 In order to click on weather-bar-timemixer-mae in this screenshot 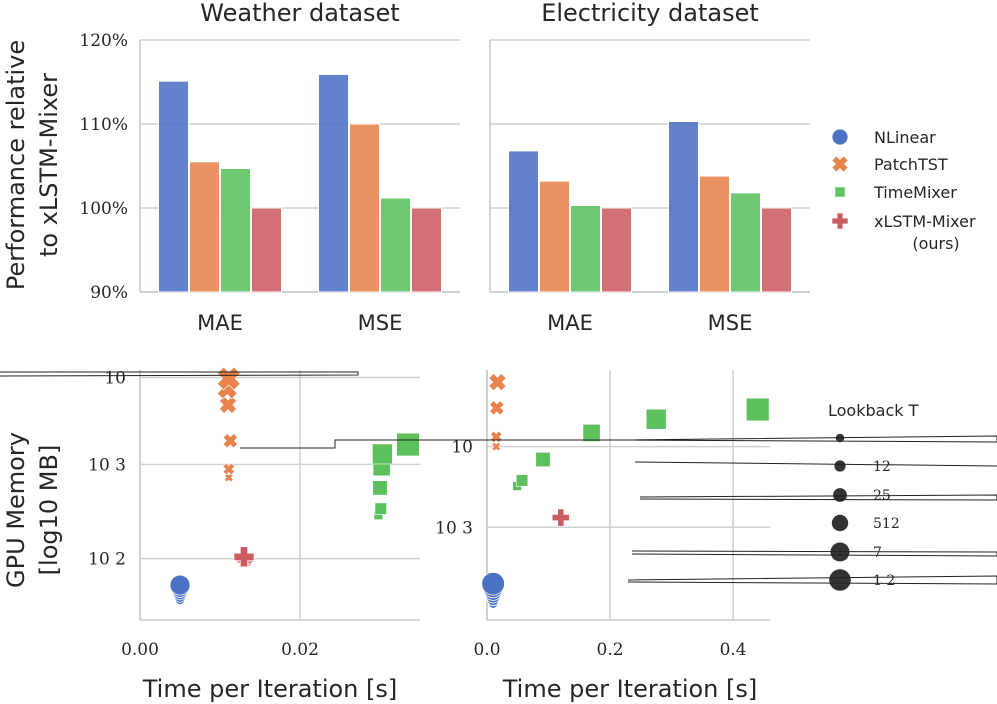, I will do `click(235, 230)`.